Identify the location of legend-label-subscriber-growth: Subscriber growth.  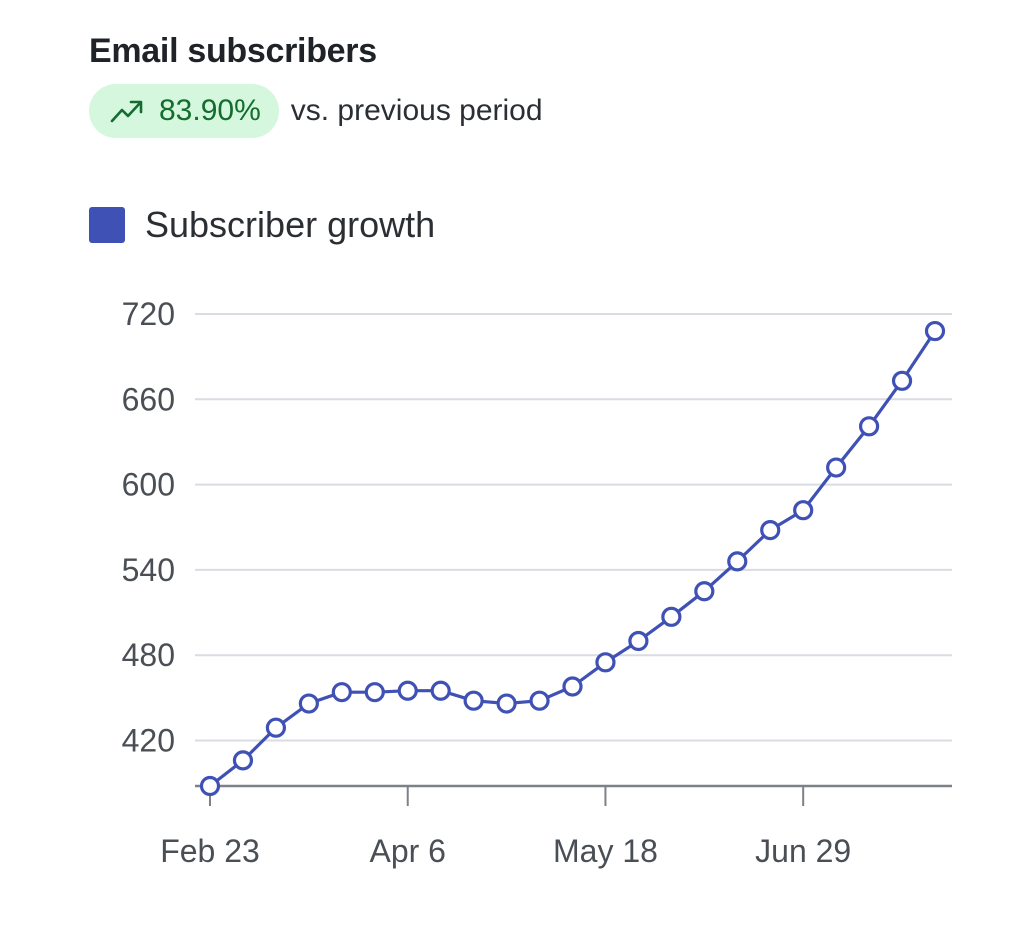
(290, 224).